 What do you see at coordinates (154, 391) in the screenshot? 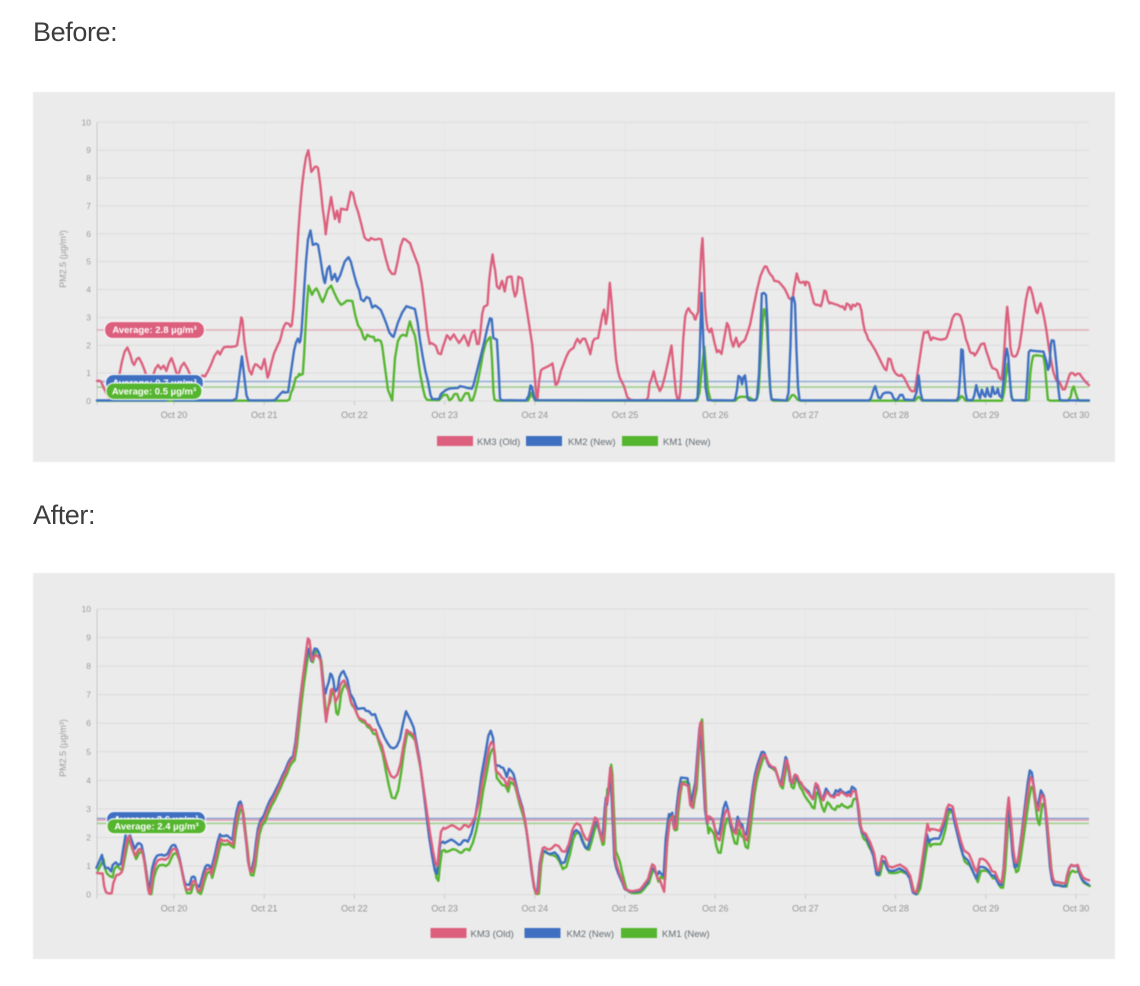
I see `svg-text: Average: 0.5 µg/m³` at bounding box center [154, 391].